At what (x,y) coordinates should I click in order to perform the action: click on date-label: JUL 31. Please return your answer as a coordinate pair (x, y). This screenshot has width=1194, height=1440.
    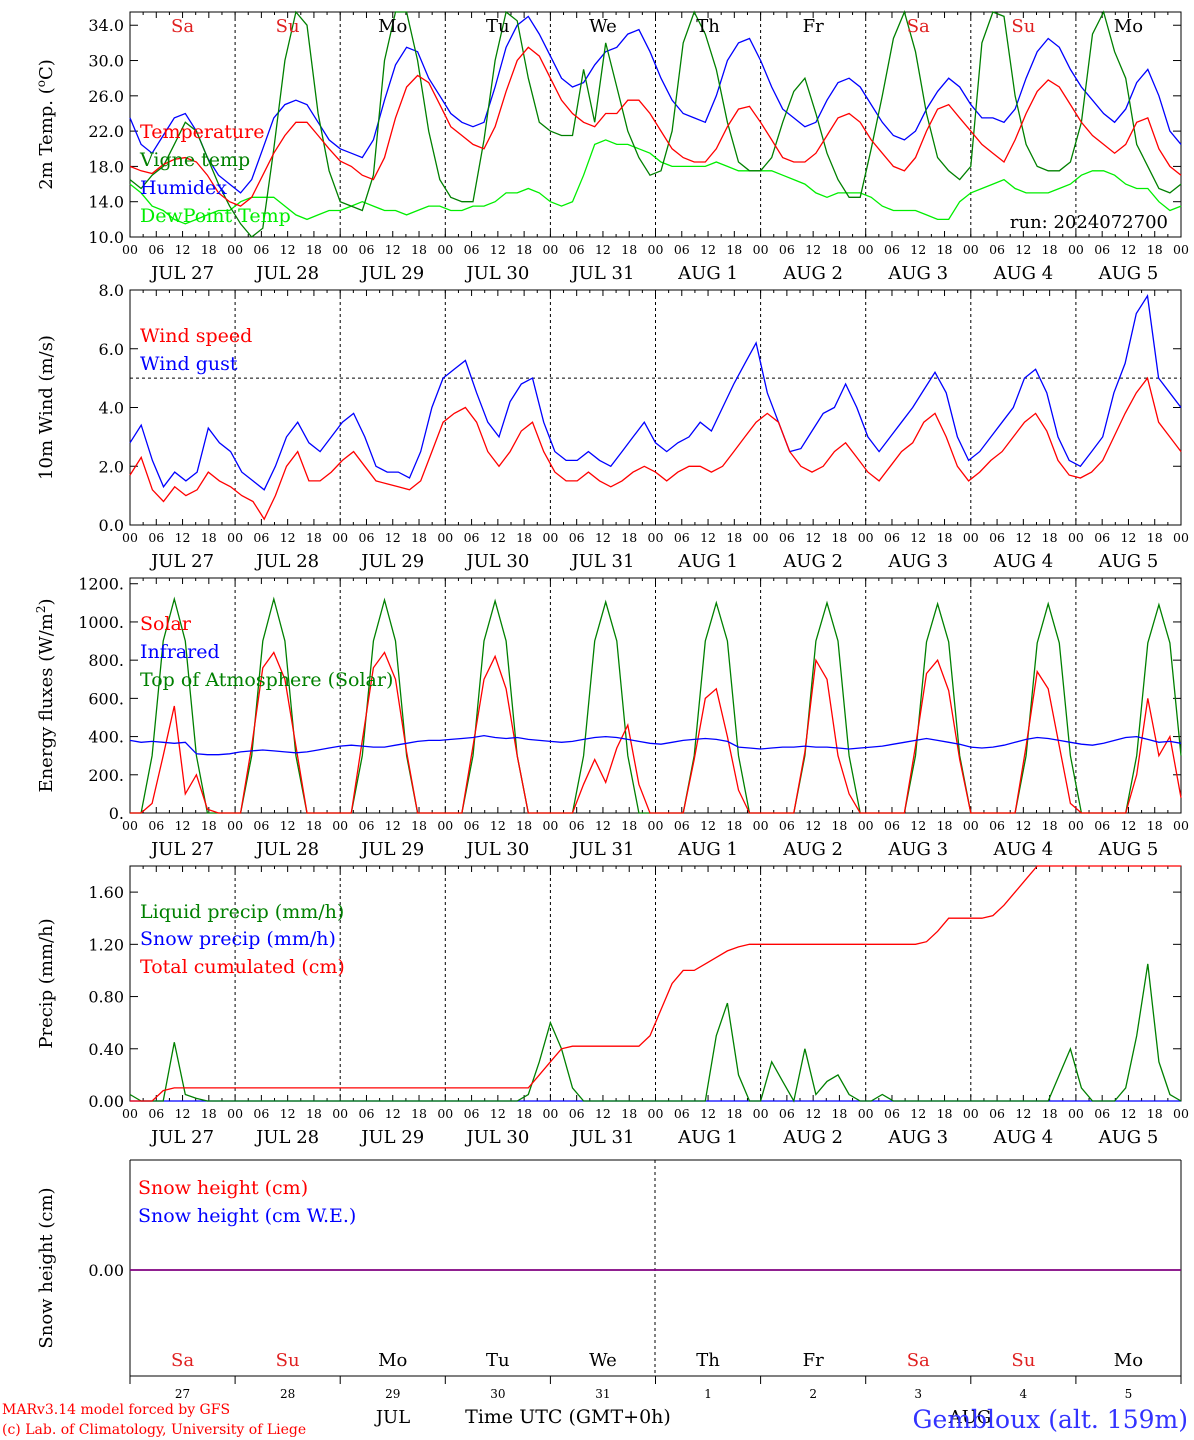
    Looking at the image, I should click on (601, 561).